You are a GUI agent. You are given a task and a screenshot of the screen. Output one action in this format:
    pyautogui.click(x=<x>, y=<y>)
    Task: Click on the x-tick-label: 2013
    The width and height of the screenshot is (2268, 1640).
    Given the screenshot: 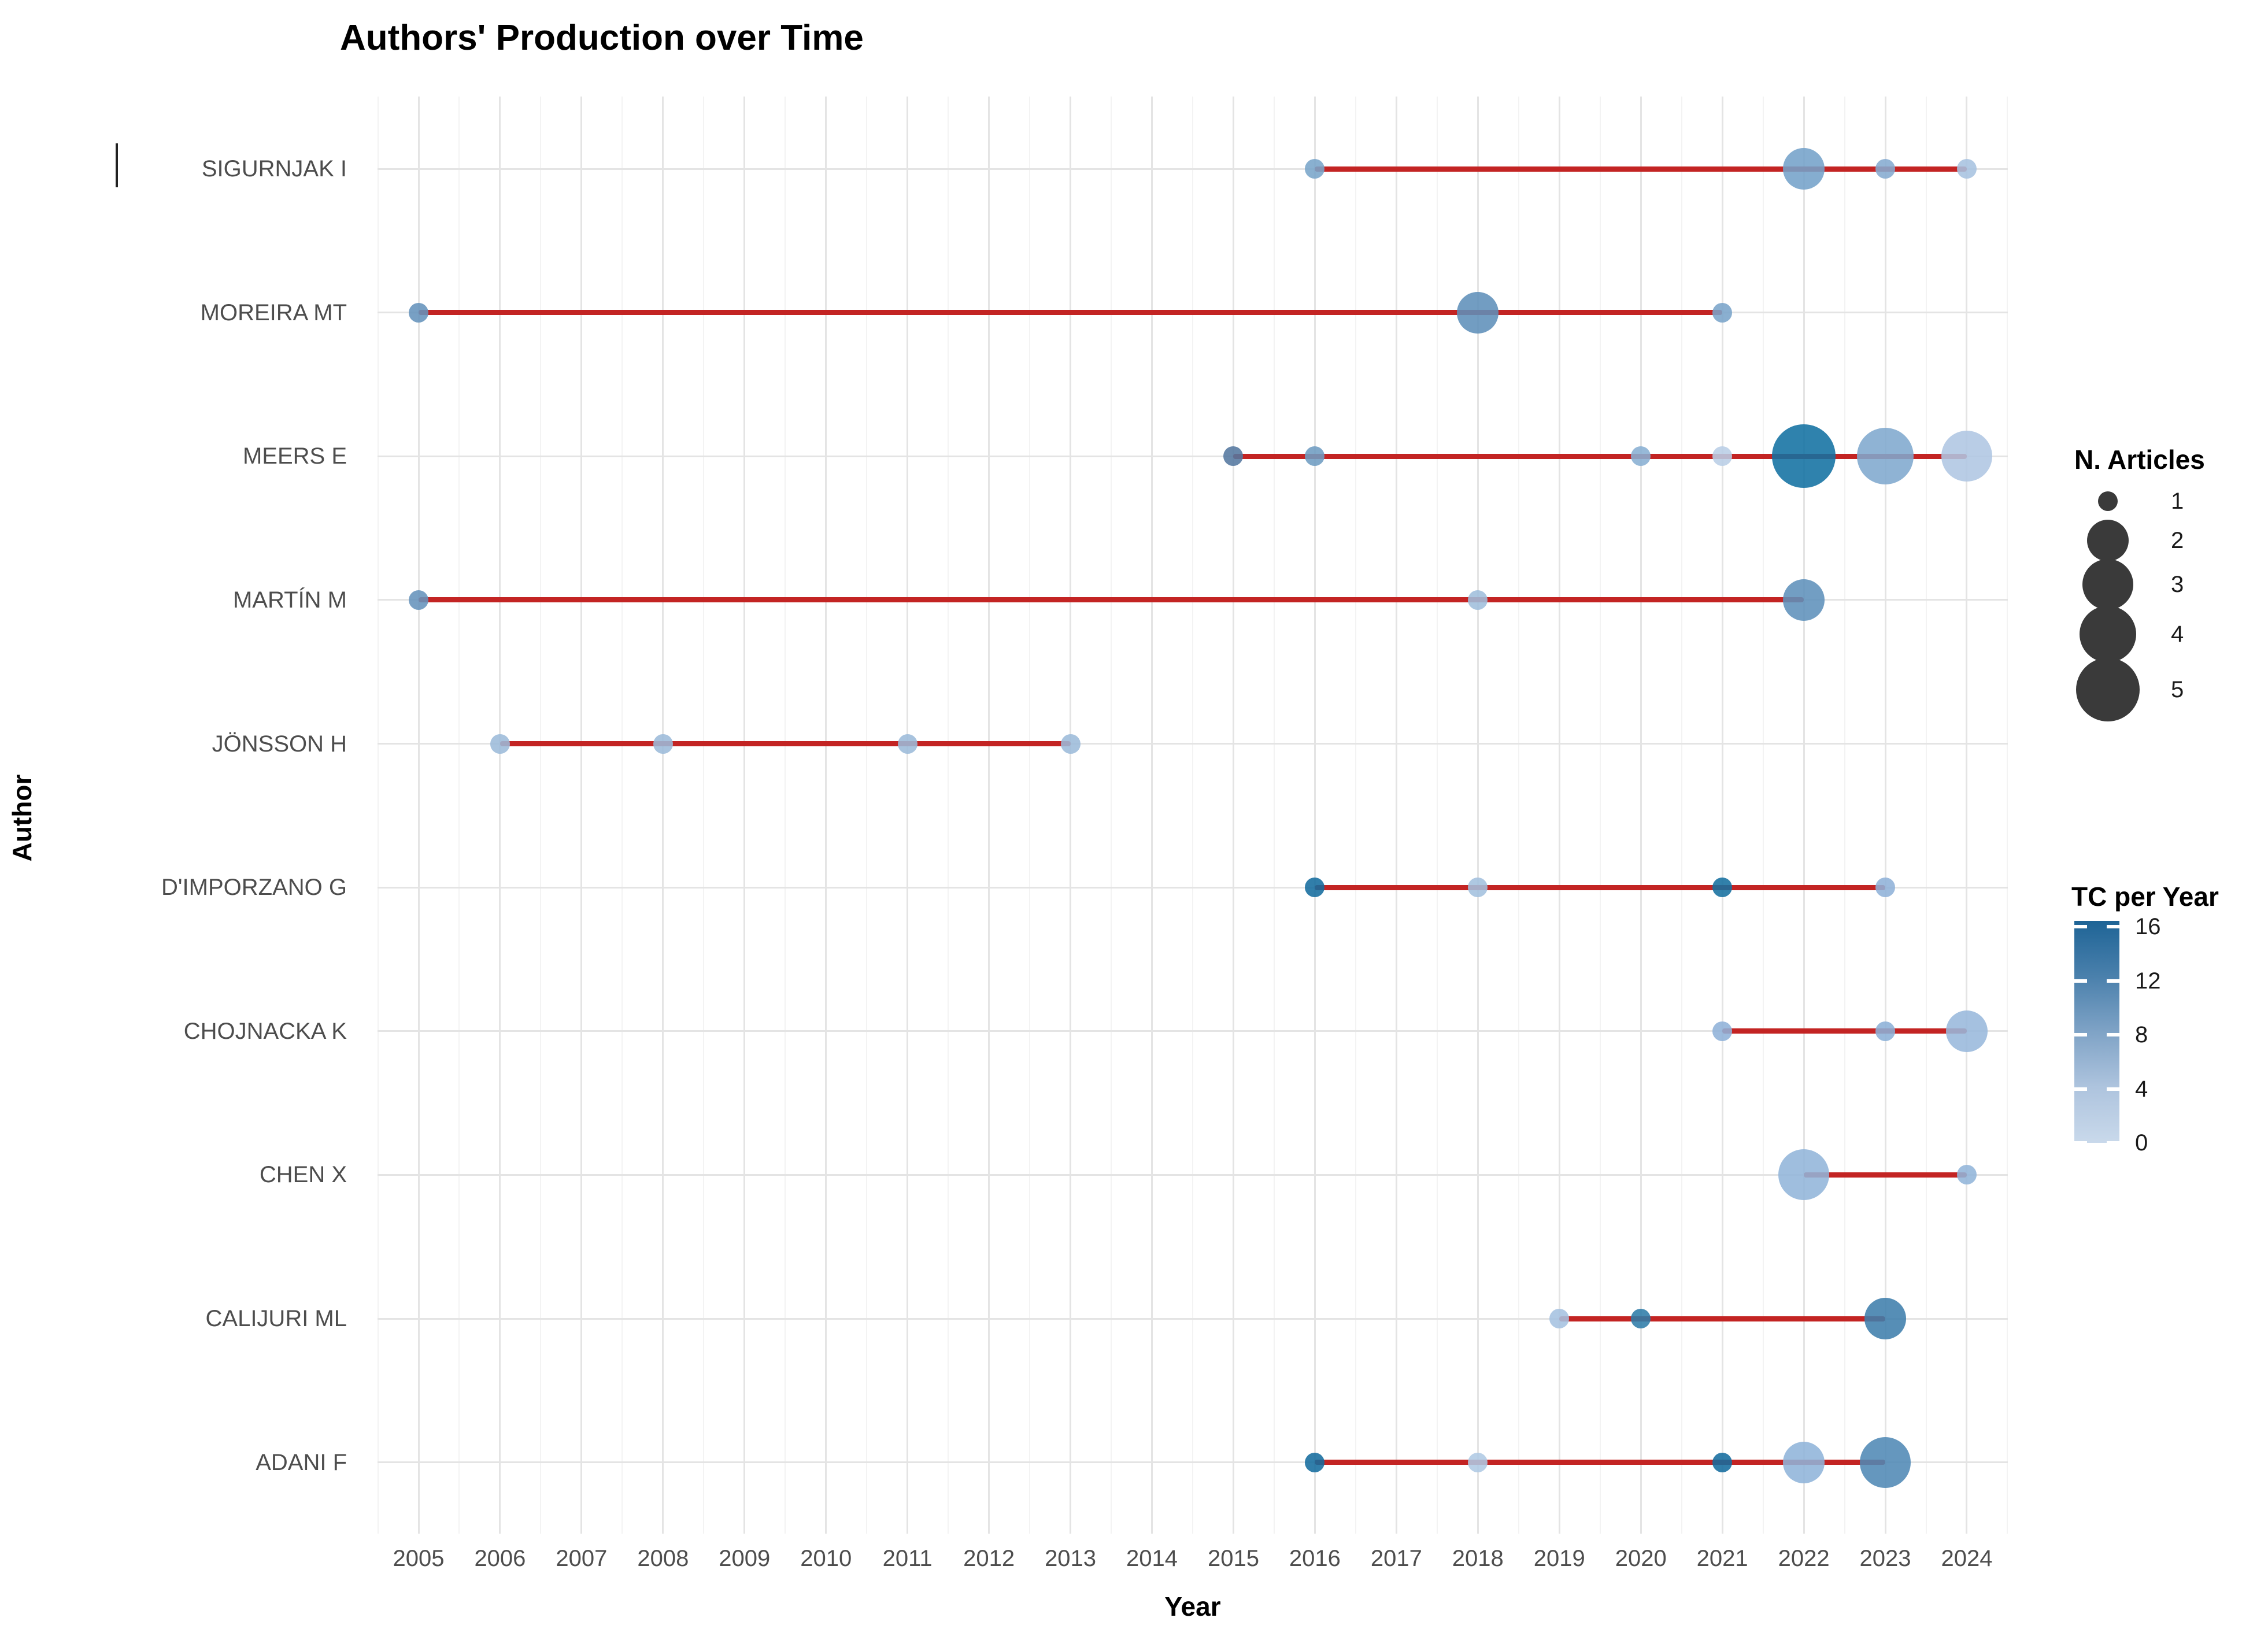 What is the action you would take?
    pyautogui.click(x=1071, y=1559)
    